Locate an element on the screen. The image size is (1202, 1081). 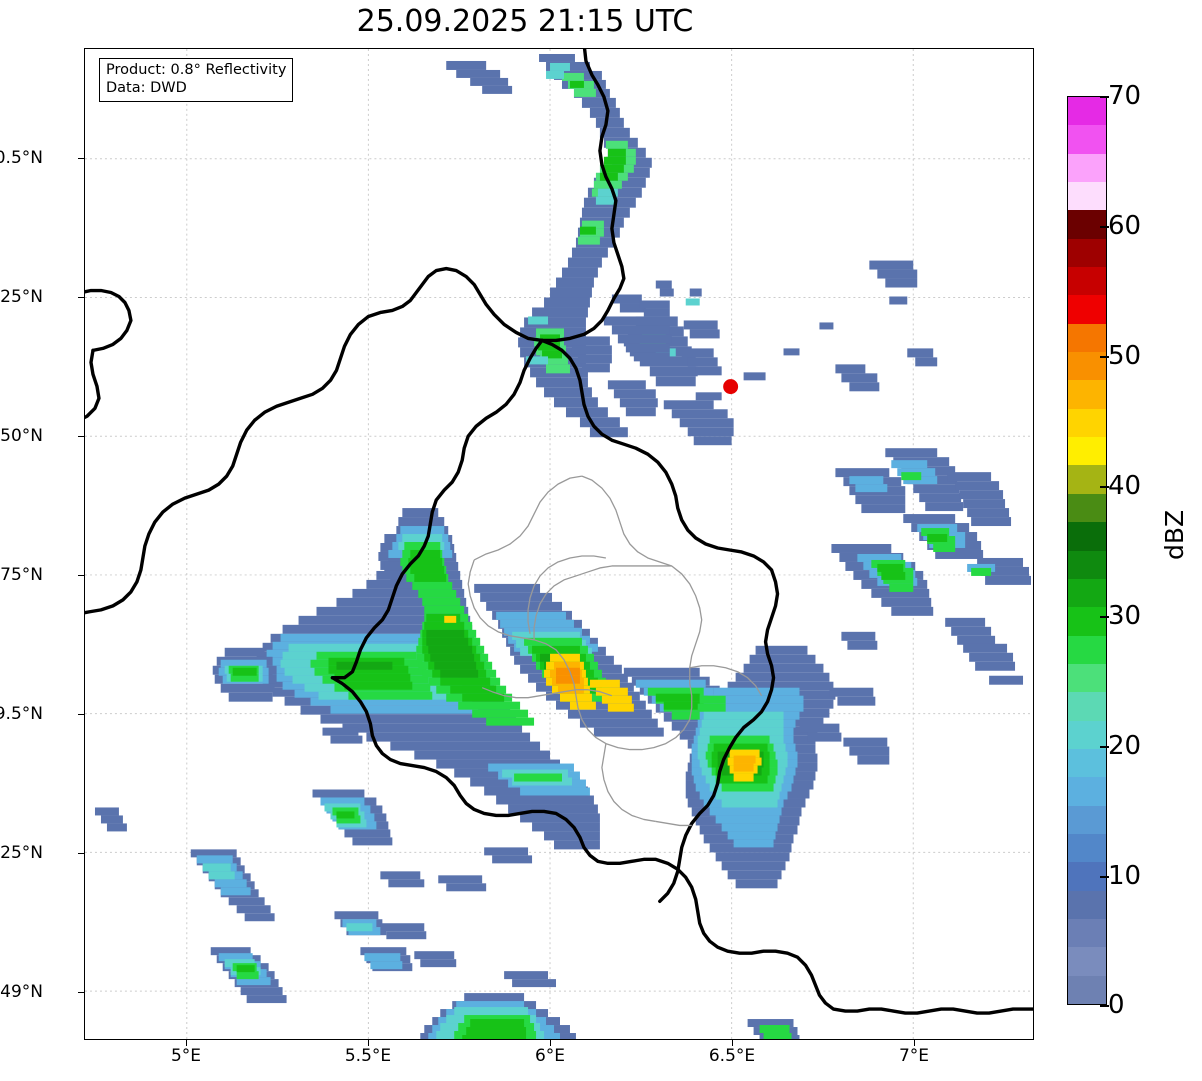
radar-site-marker is located at coordinates (731, 387).